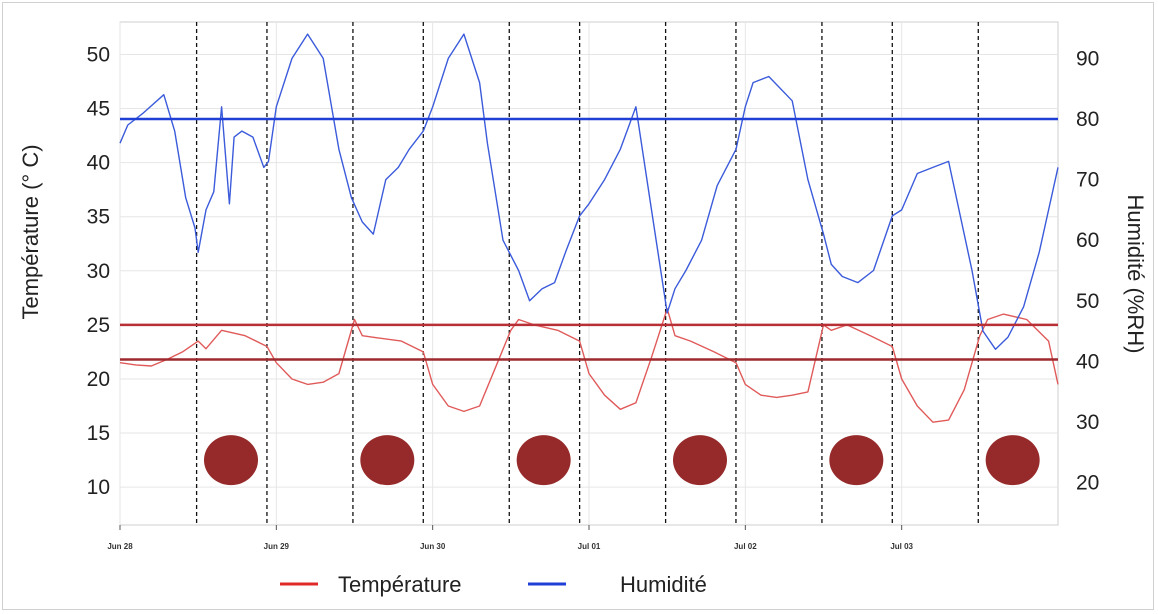  Describe the element at coordinates (98, 163) in the screenshot. I see `y-tick-label: 40` at that location.